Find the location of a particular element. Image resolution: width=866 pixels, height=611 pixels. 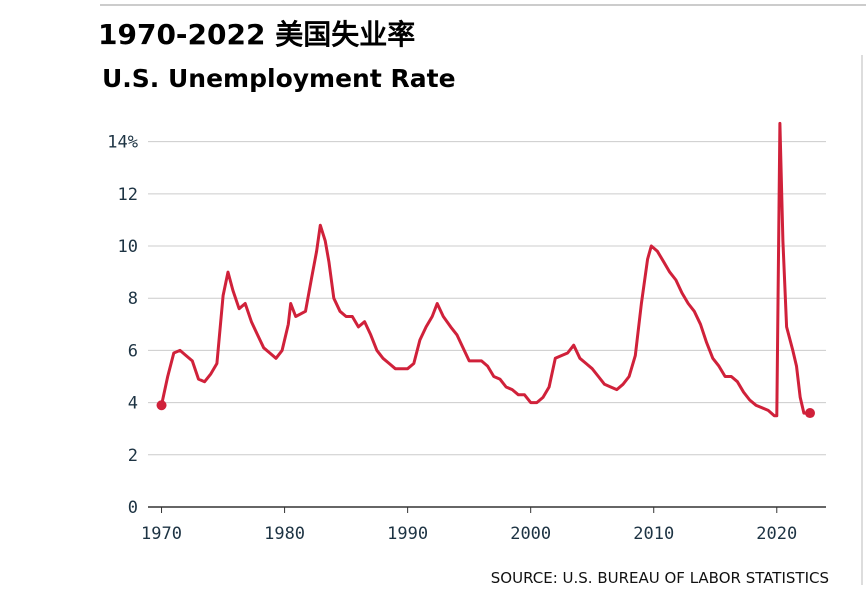

y-tick-label: 0 is located at coordinates (133, 508).